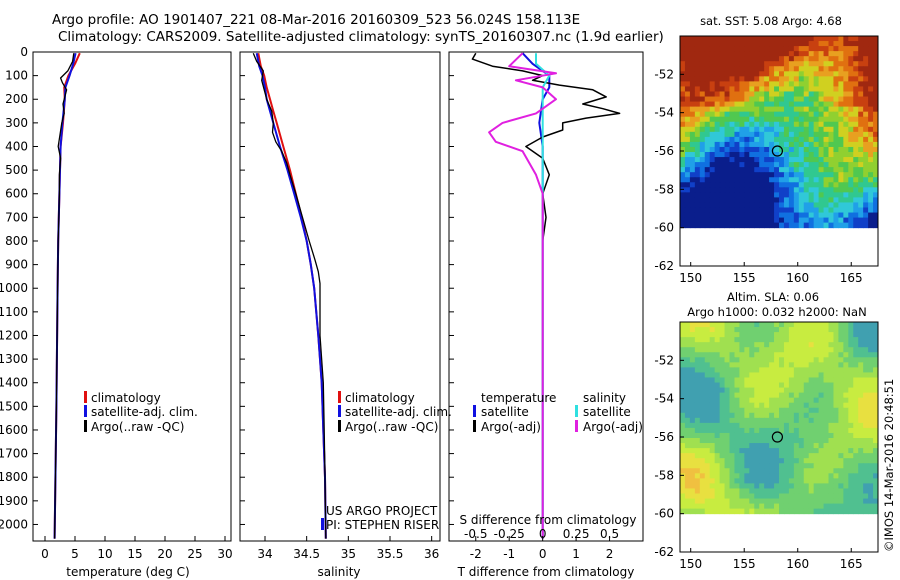 The height and width of the screenshot is (580, 900). What do you see at coordinates (127, 572) in the screenshot?
I see `temperature-xlabel: temperature (deg C)` at bounding box center [127, 572].